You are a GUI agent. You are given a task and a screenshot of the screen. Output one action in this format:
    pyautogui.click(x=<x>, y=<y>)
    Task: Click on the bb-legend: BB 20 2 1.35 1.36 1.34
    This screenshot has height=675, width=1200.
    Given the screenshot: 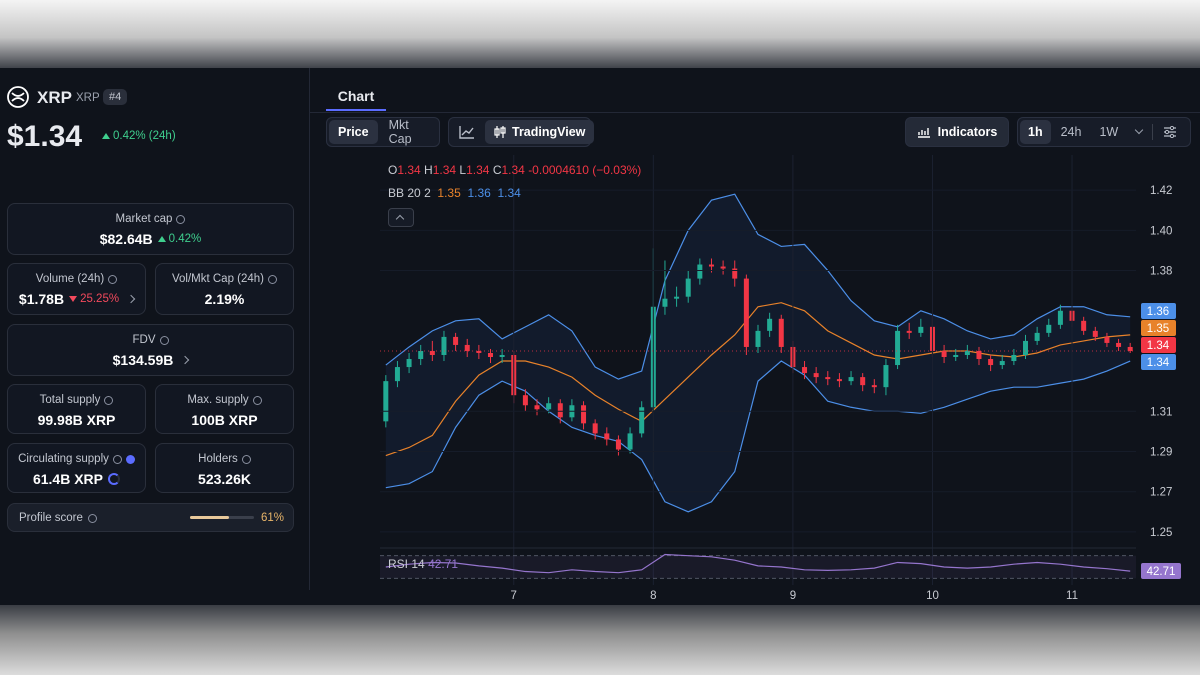 What is the action you would take?
    pyautogui.click(x=454, y=193)
    